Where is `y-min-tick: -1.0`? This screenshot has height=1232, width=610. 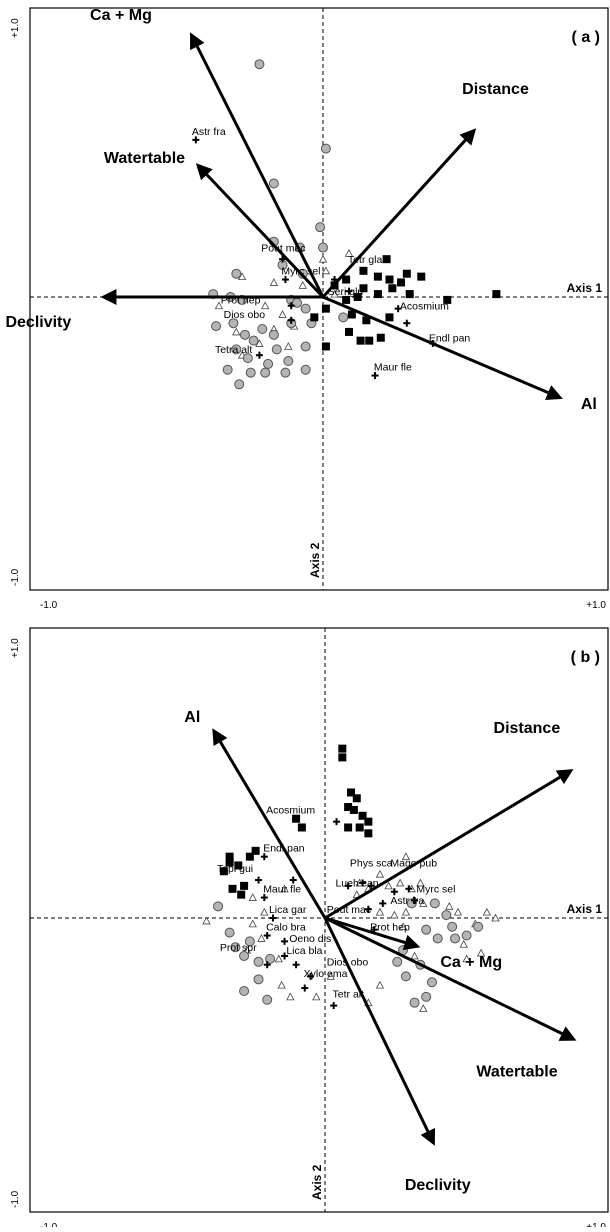
y-min-tick: -1.0 is located at coordinates (15, 1199).